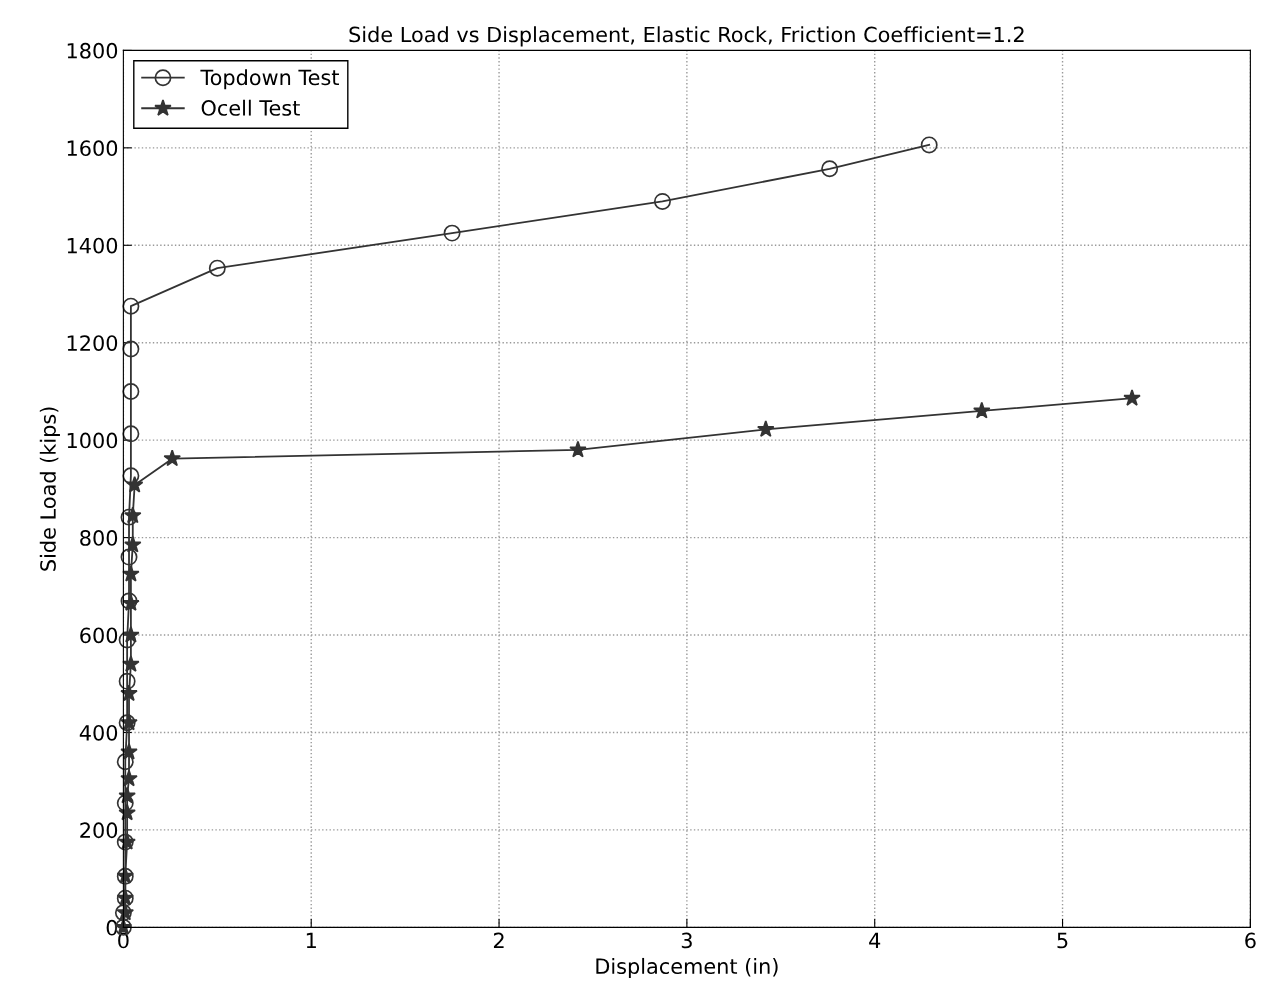  What do you see at coordinates (498, 940) in the screenshot?
I see `x-tick-label: 2` at bounding box center [498, 940].